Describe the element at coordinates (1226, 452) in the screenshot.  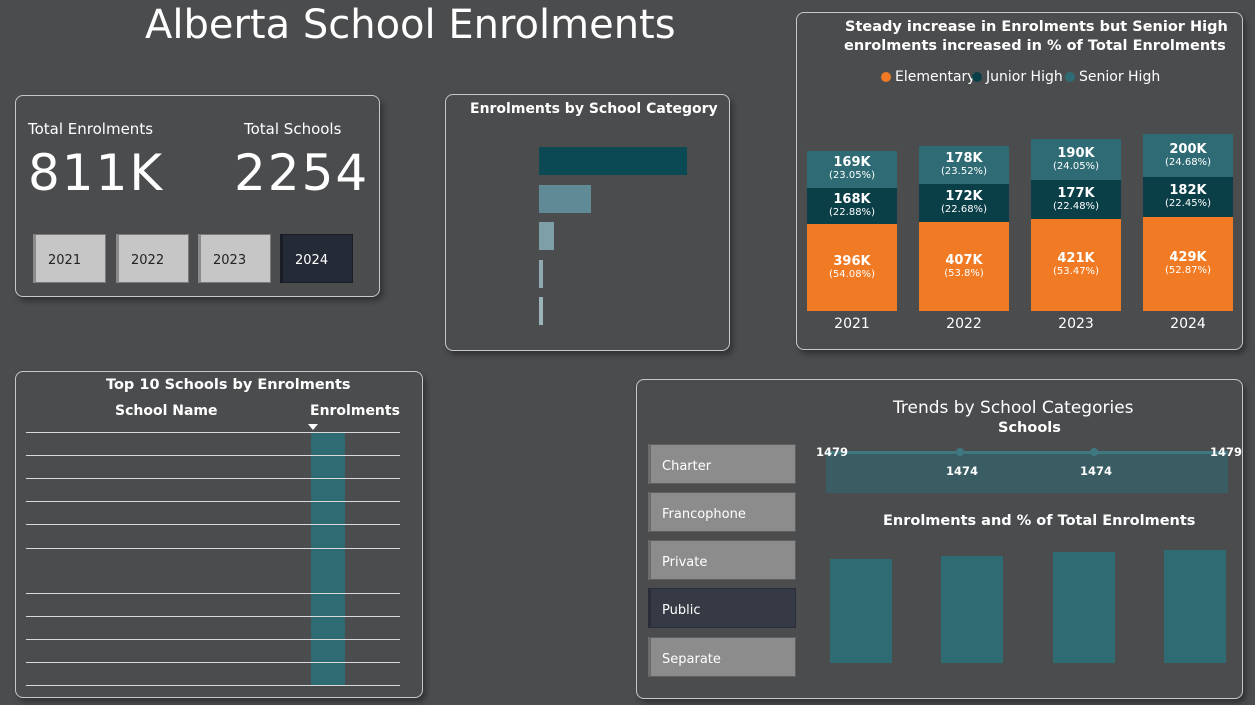
I see `schools-label-2024: 1479` at that location.